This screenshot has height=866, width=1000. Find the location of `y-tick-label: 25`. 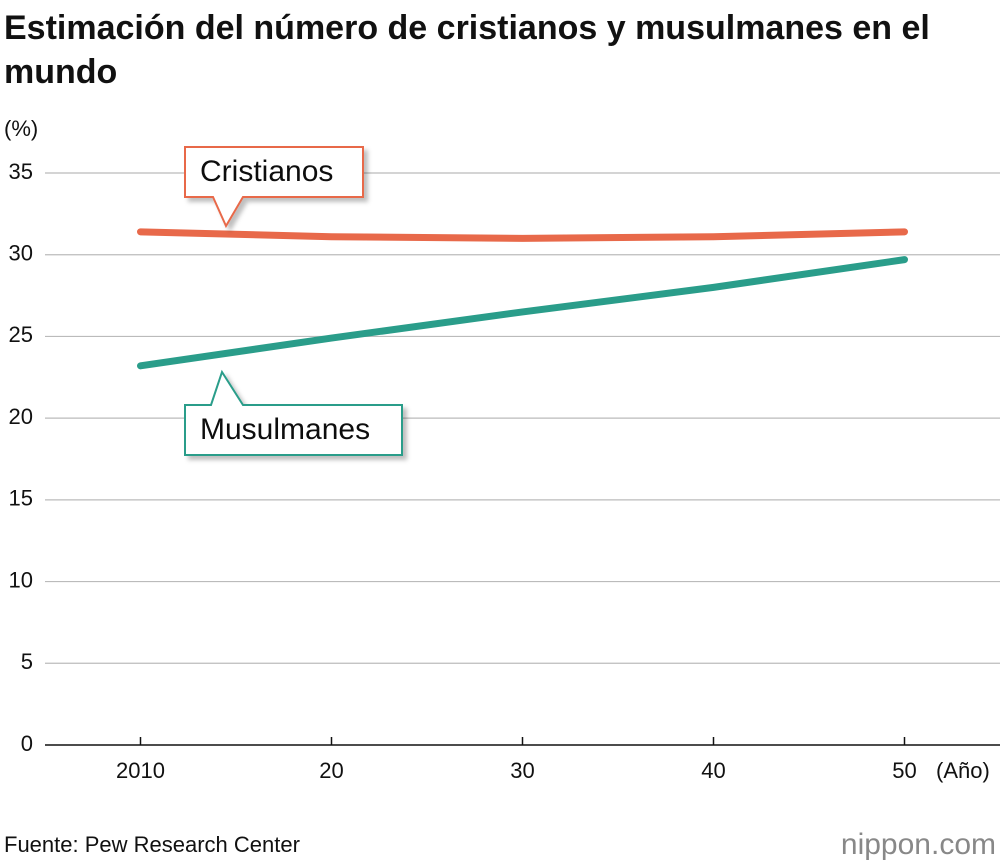

y-tick-label: 25 is located at coordinates (21, 334).